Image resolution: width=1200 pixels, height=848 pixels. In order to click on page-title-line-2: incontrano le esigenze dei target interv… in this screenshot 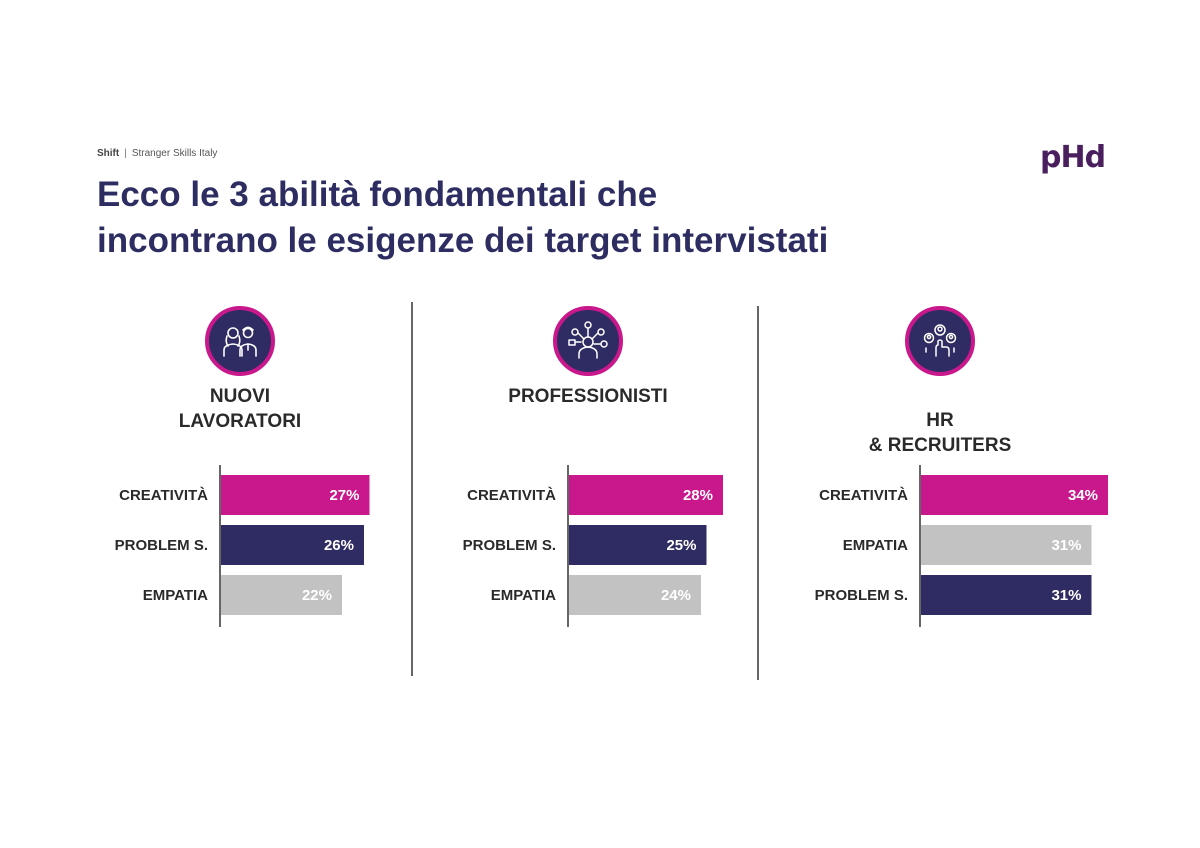, I will do `click(463, 240)`.